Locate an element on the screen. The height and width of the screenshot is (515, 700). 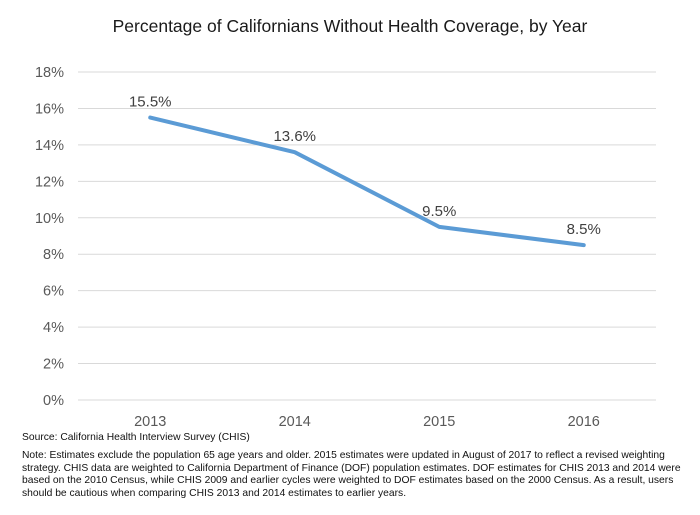
y-tick-label: 16% is located at coordinates (49, 109).